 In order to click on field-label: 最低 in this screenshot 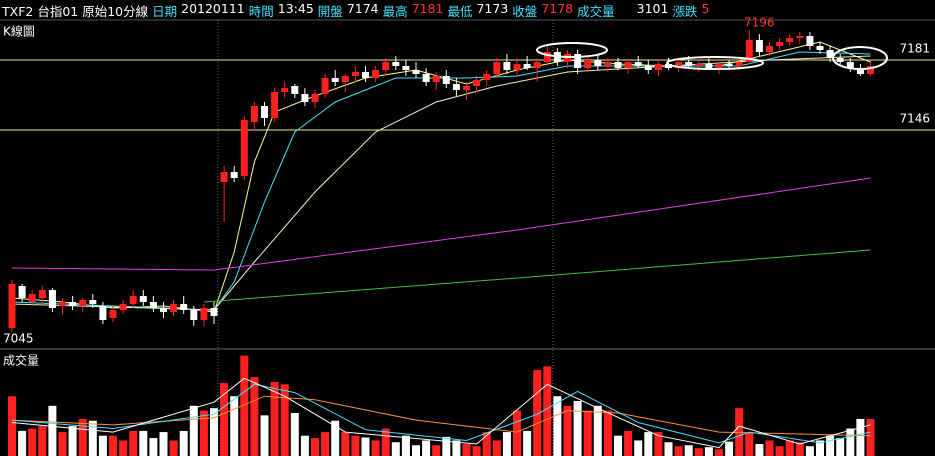, I will do `click(460, 11)`.